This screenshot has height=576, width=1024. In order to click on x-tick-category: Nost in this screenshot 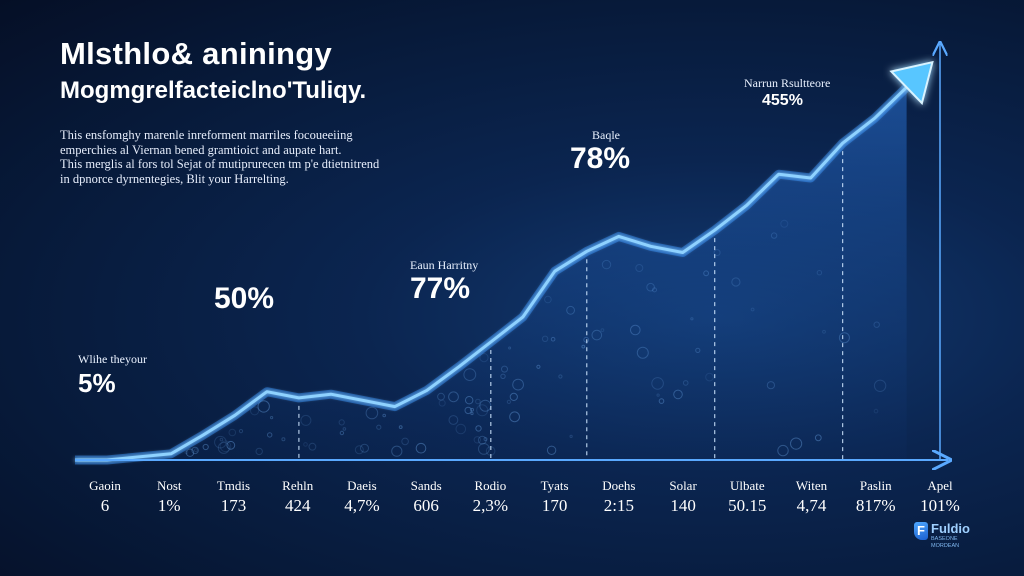, I will do `click(169, 485)`.